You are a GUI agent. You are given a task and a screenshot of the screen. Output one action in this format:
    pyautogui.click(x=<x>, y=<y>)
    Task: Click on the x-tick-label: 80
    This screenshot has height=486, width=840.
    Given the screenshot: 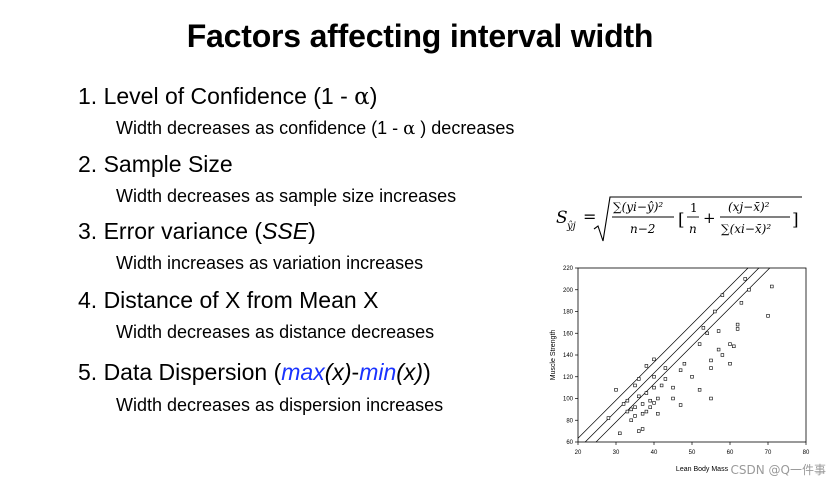 What is the action you would take?
    pyautogui.click(x=806, y=453)
    